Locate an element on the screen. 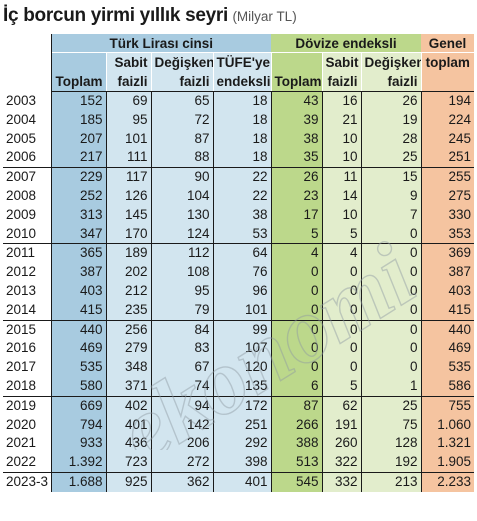 The height and width of the screenshot is (521, 477). table-row: 2023-3 1.688 925 362 401 545 332 213 2.233 is located at coordinates (239, 481).